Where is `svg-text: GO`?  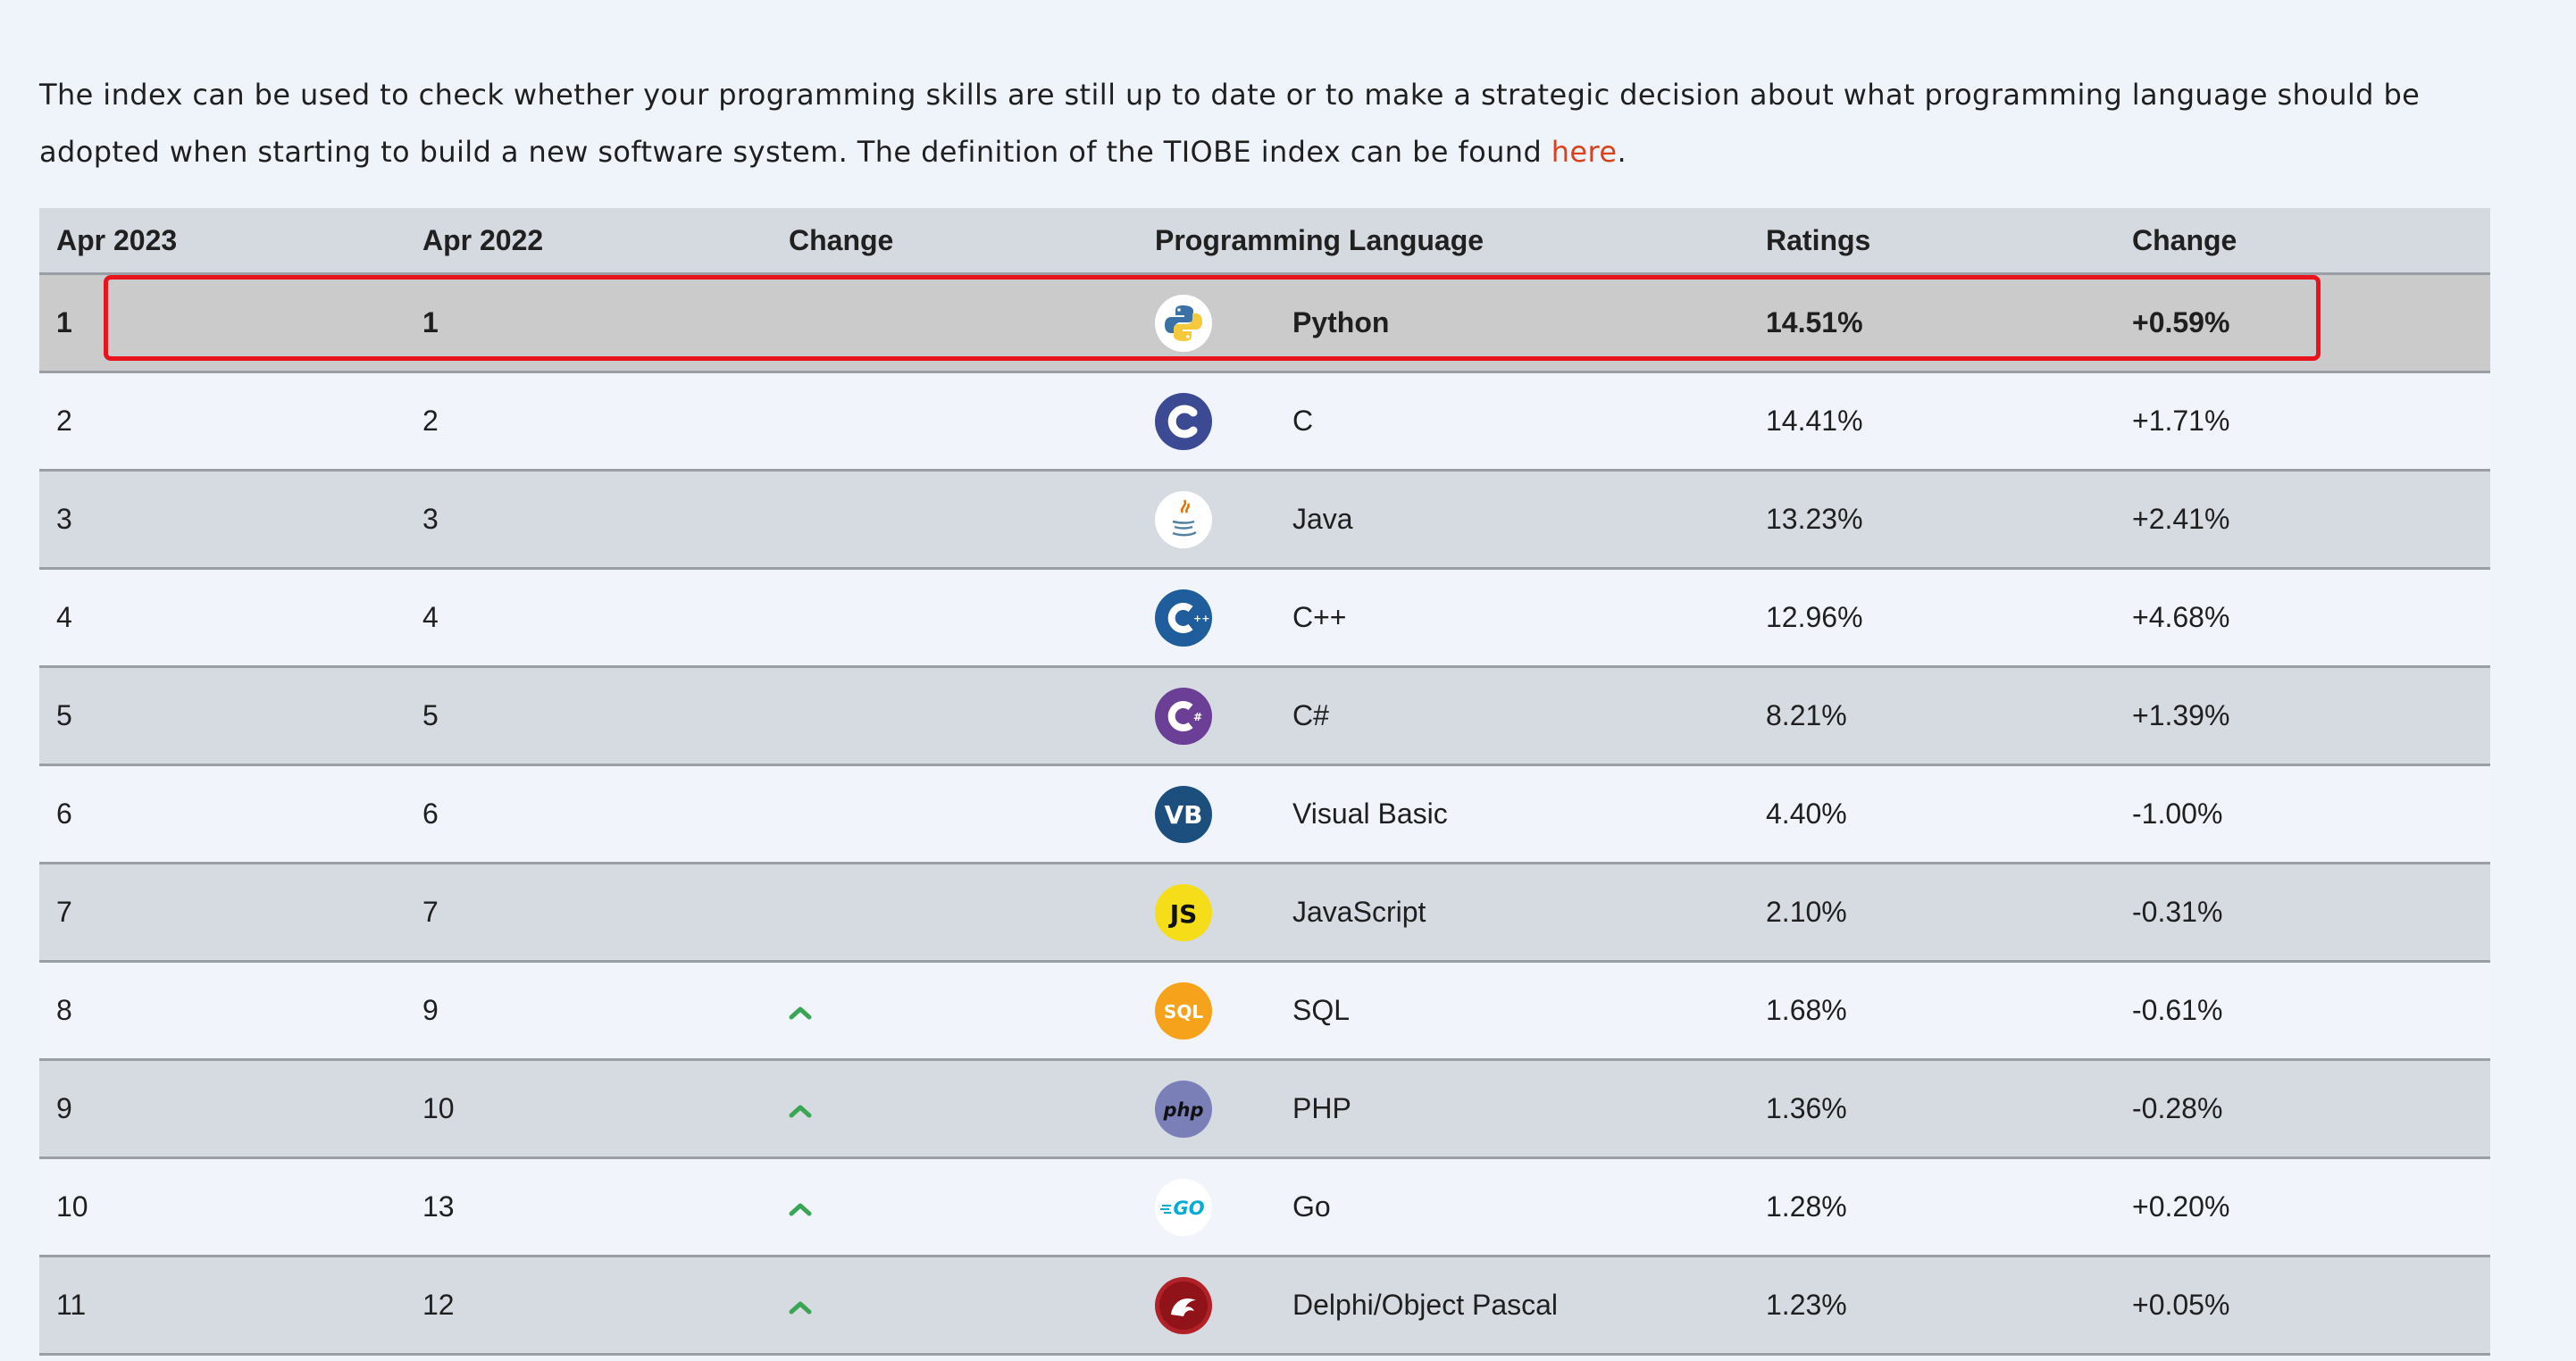 svg-text: GO is located at coordinates (1188, 1209).